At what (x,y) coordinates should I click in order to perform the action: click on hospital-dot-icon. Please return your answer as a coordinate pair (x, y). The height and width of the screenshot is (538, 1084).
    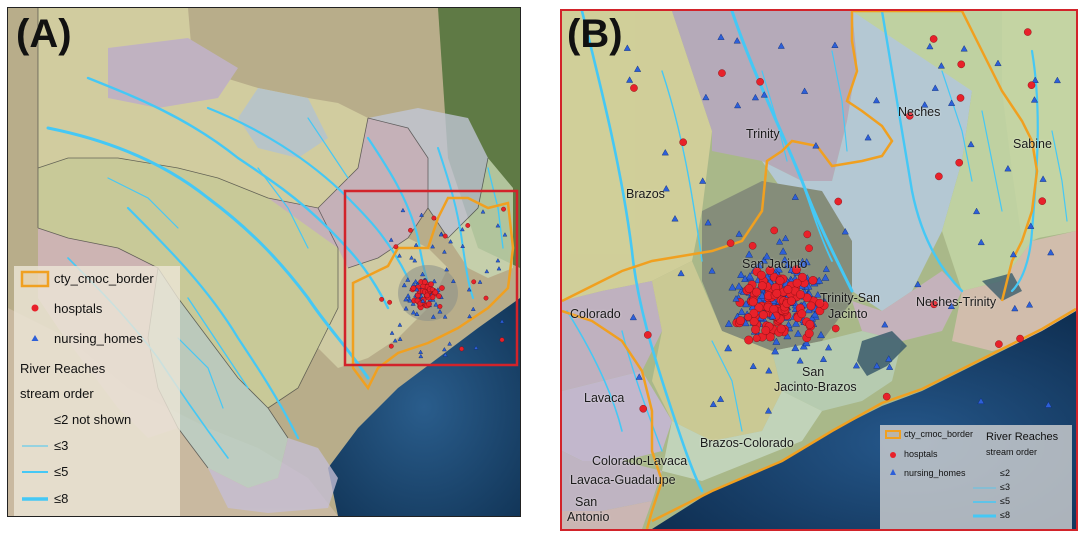
    Looking at the image, I should click on (35, 308).